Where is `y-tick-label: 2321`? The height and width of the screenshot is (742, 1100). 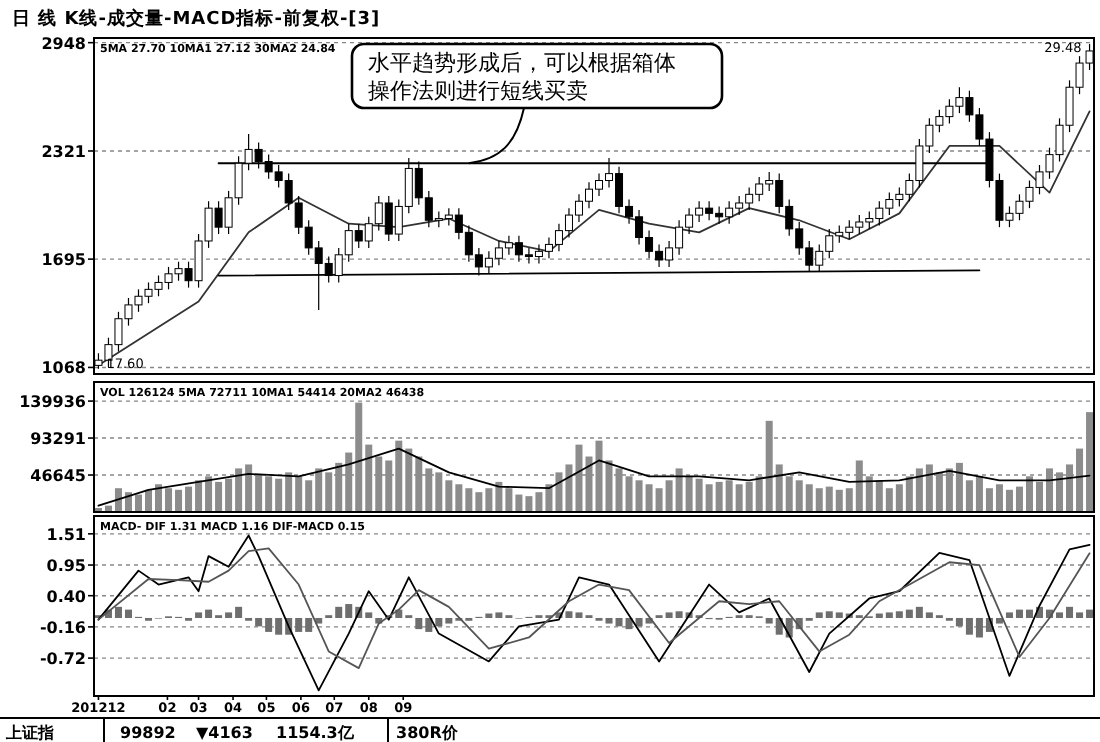 y-tick-label: 2321 is located at coordinates (64, 151).